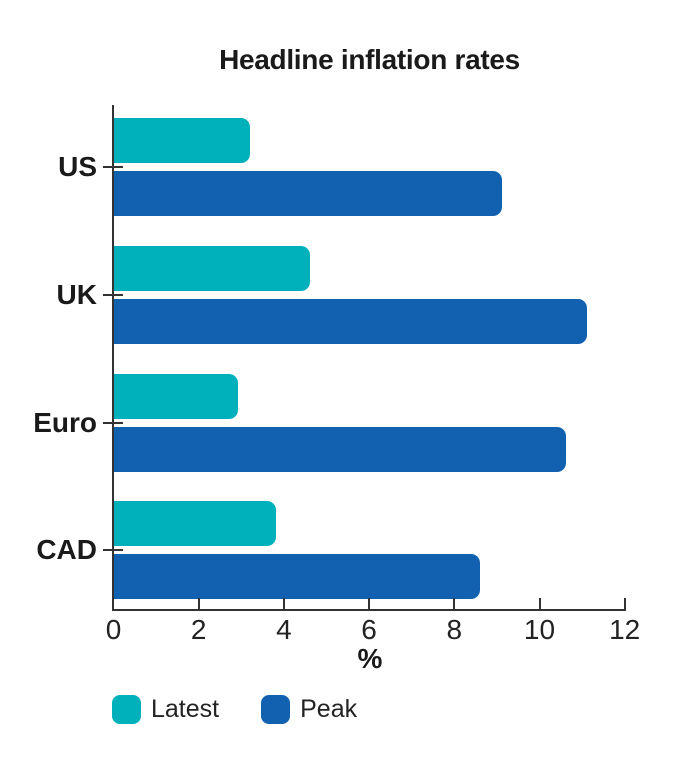 The width and height of the screenshot is (680, 773). What do you see at coordinates (182, 140) in the screenshot?
I see `bar-latest-us` at bounding box center [182, 140].